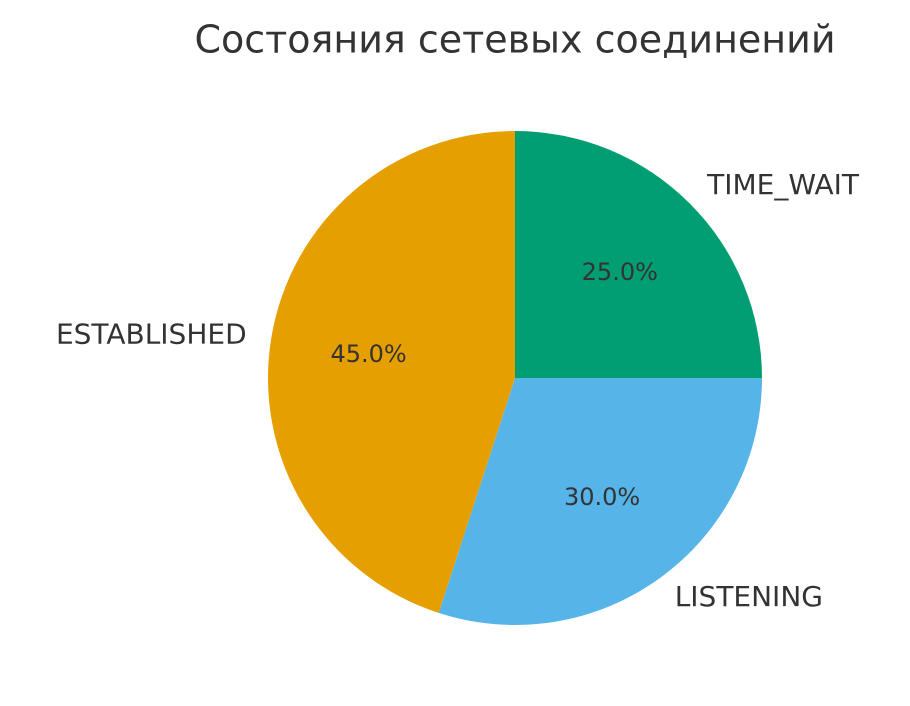 The height and width of the screenshot is (706, 910). I want to click on slice-label: LISTENING, so click(749, 596).